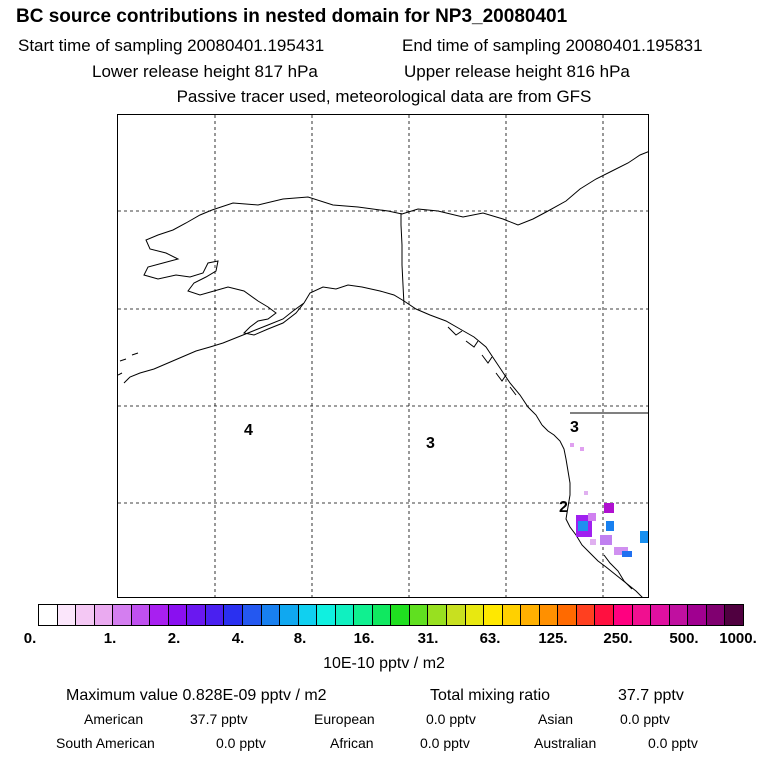  What do you see at coordinates (224, 272) in the screenshot?
I see `alaska-west-coast` at bounding box center [224, 272].